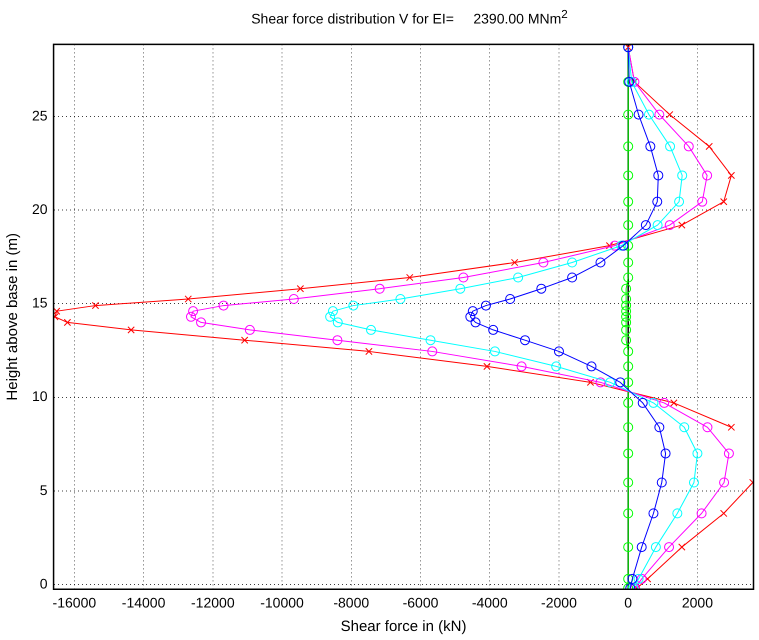 Image resolution: width=759 pixels, height=640 pixels. What do you see at coordinates (420, 602) in the screenshot?
I see `x-tick-label: -6000` at bounding box center [420, 602].